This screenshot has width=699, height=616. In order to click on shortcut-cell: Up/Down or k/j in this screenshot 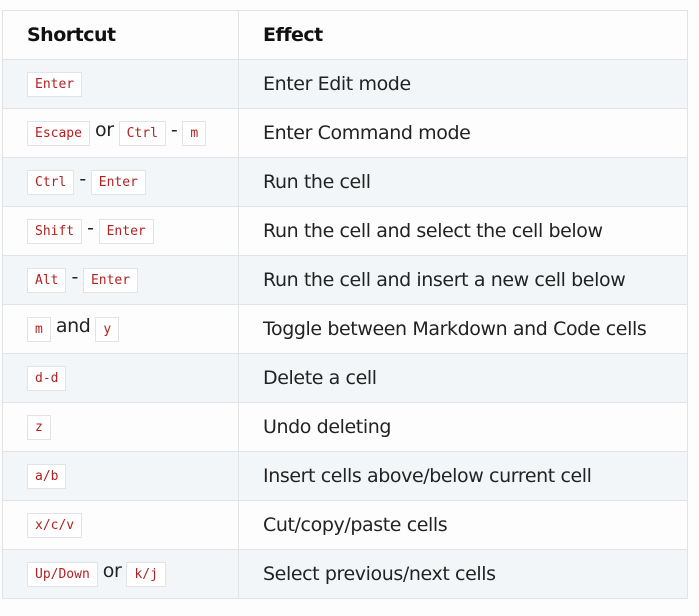, I will do `click(120, 574)`.